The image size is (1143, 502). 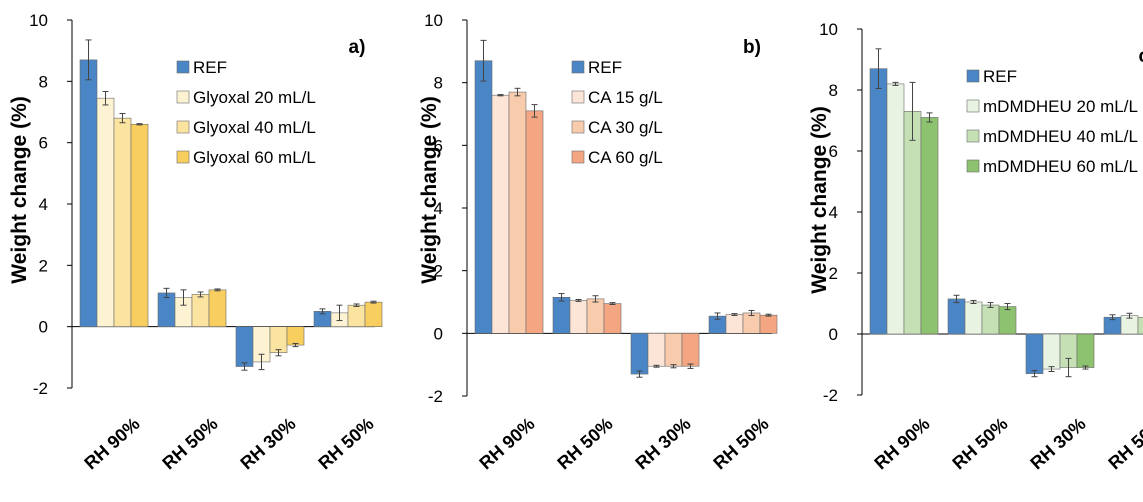 I want to click on legend-label: Glyoxal 40 mL/L, so click(x=254, y=127).